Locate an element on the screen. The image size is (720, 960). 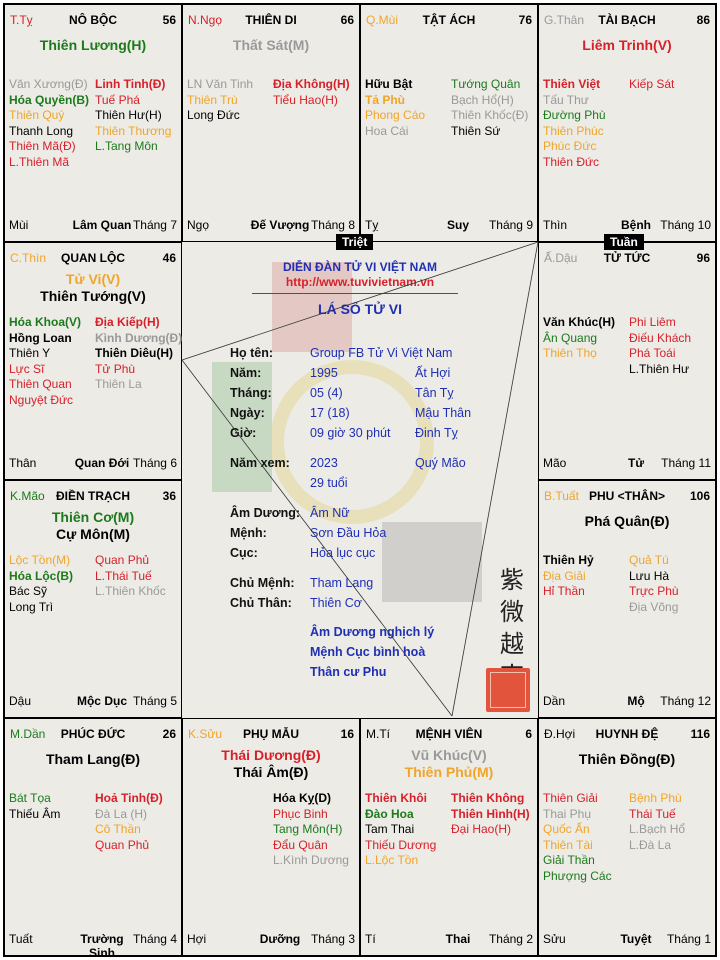
minor-star: Thiên Diêu(H) is located at coordinates (134, 353).